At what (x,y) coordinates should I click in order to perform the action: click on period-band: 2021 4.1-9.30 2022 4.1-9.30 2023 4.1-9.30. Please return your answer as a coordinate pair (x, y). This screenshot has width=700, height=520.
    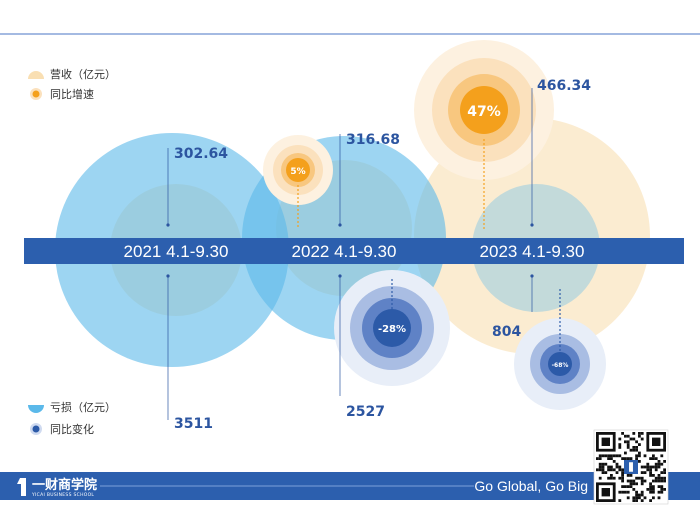
    Looking at the image, I should click on (354, 251).